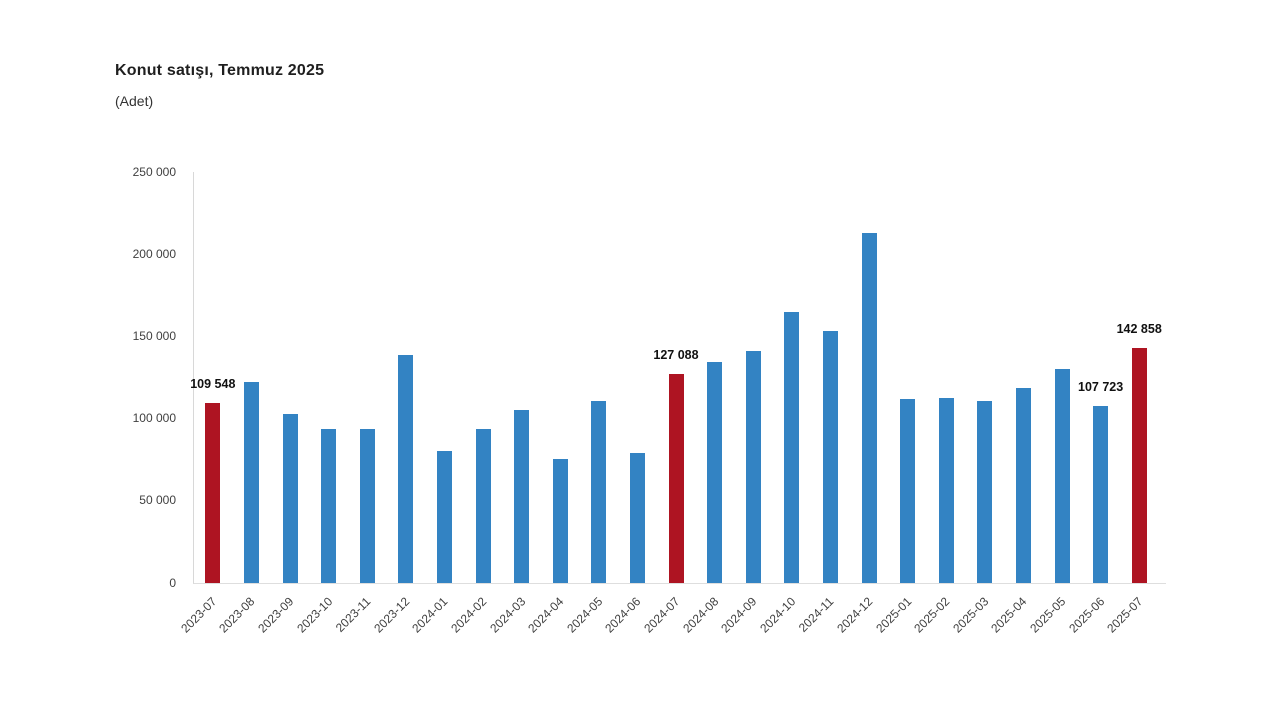 The width and height of the screenshot is (1280, 720). I want to click on y-axis-tick-label: 50 000, so click(157, 500).